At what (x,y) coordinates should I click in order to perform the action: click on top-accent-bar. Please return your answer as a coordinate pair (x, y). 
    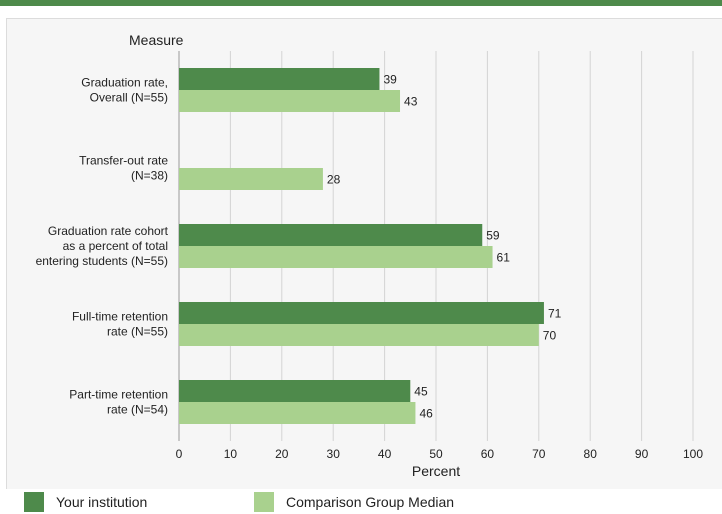
    Looking at the image, I should click on (361, 3).